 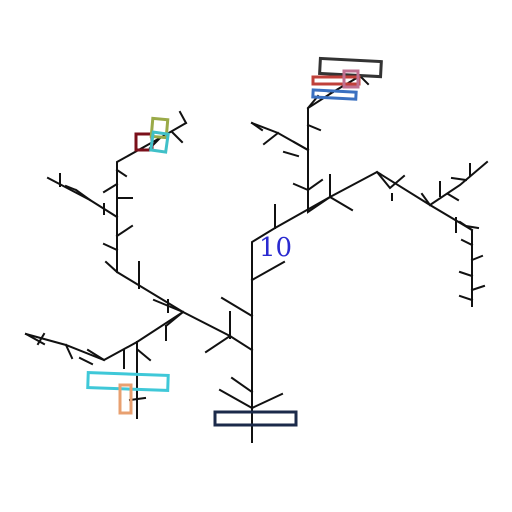 What do you see at coordinates (275, 248) in the screenshot?
I see `node-label: 10` at bounding box center [275, 248].